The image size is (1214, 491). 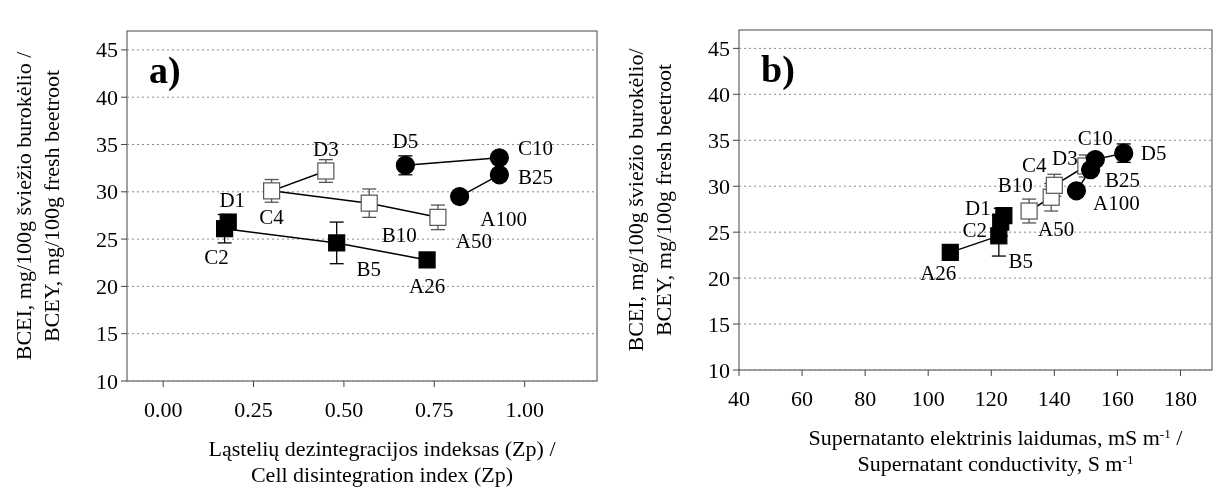 What do you see at coordinates (928, 398) in the screenshot?
I see `x-tick-label: 100` at bounding box center [928, 398].